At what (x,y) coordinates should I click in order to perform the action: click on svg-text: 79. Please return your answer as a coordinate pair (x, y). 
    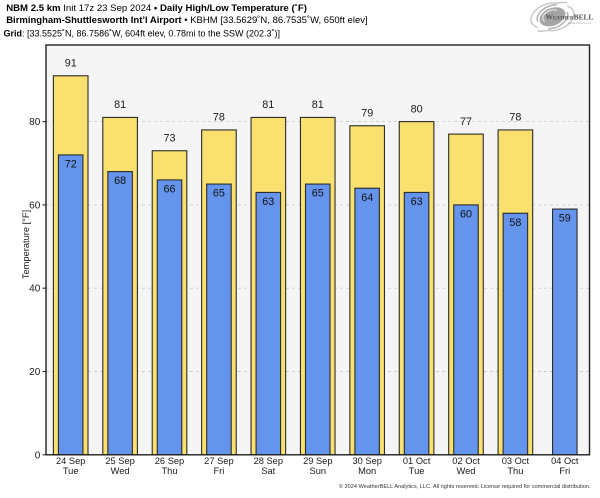
    Looking at the image, I should click on (367, 114).